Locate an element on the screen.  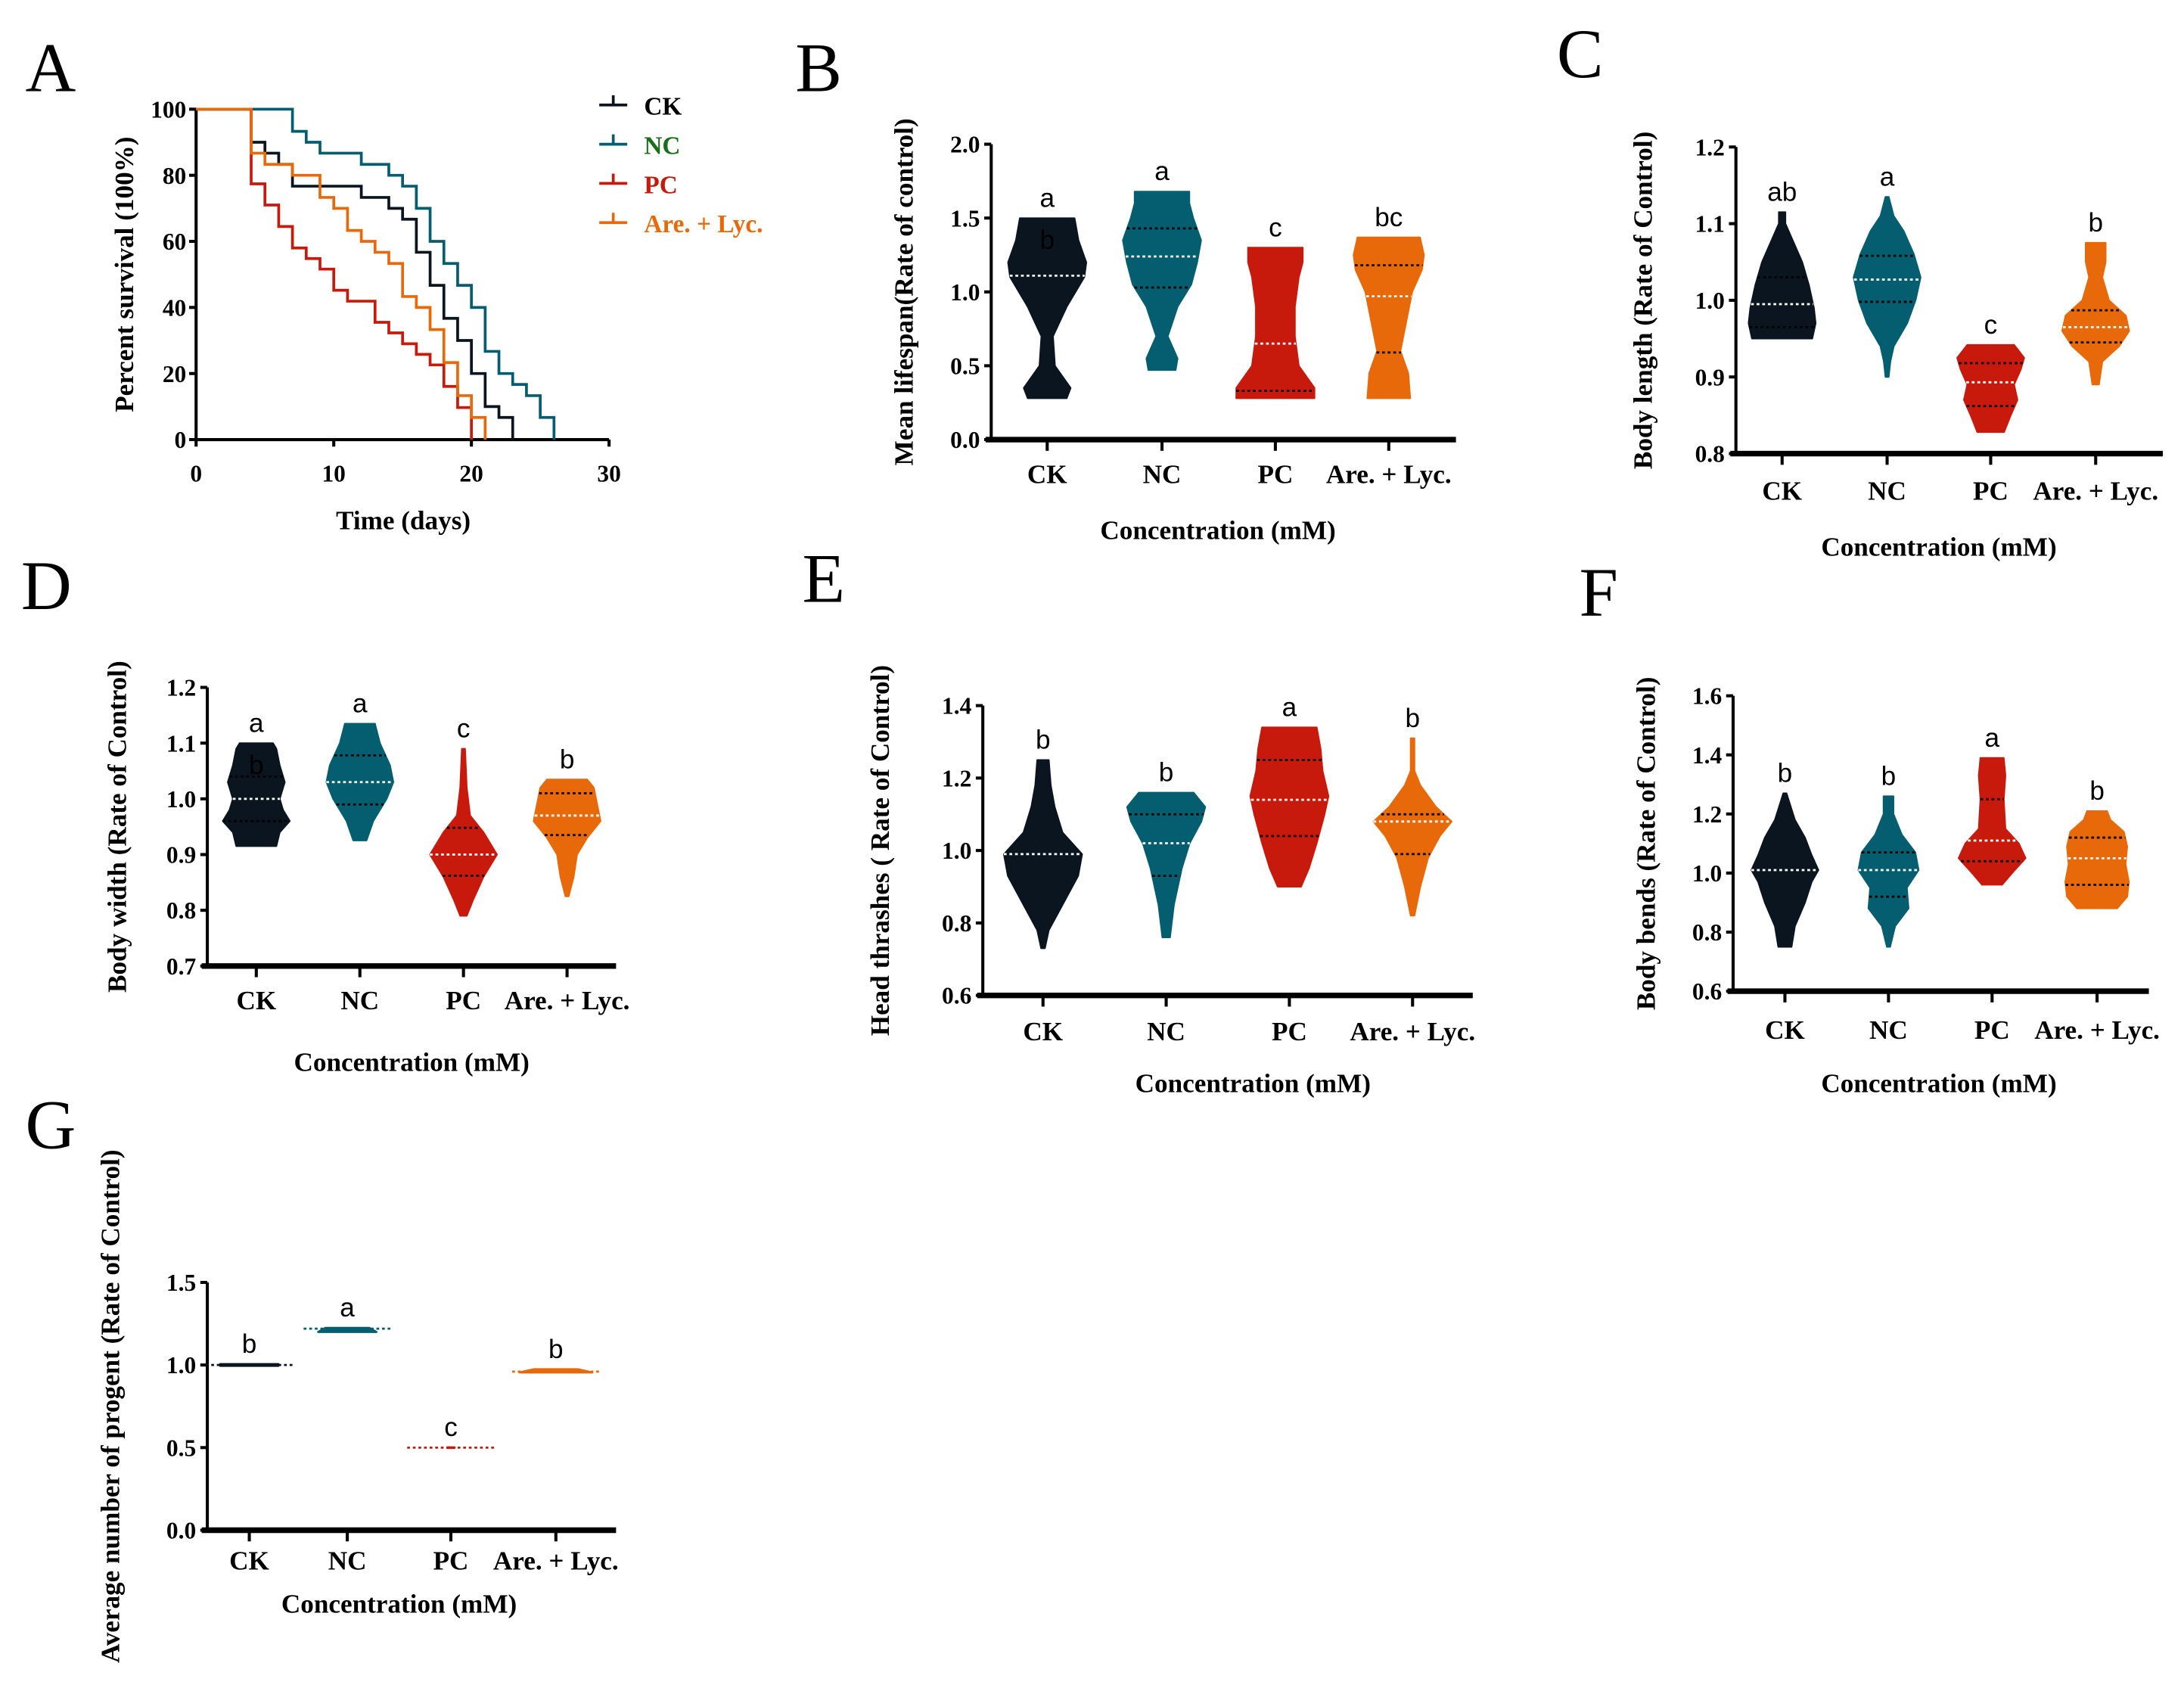
y-tick-label: 0.9 is located at coordinates (181, 856).